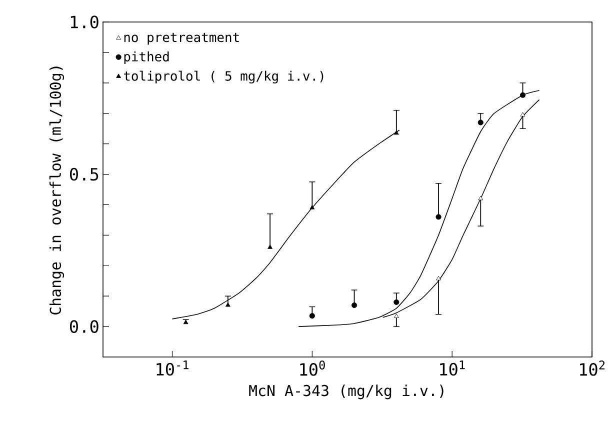  Describe the element at coordinates (84, 326) in the screenshot. I see `y-tick-label: 0.0` at that location.